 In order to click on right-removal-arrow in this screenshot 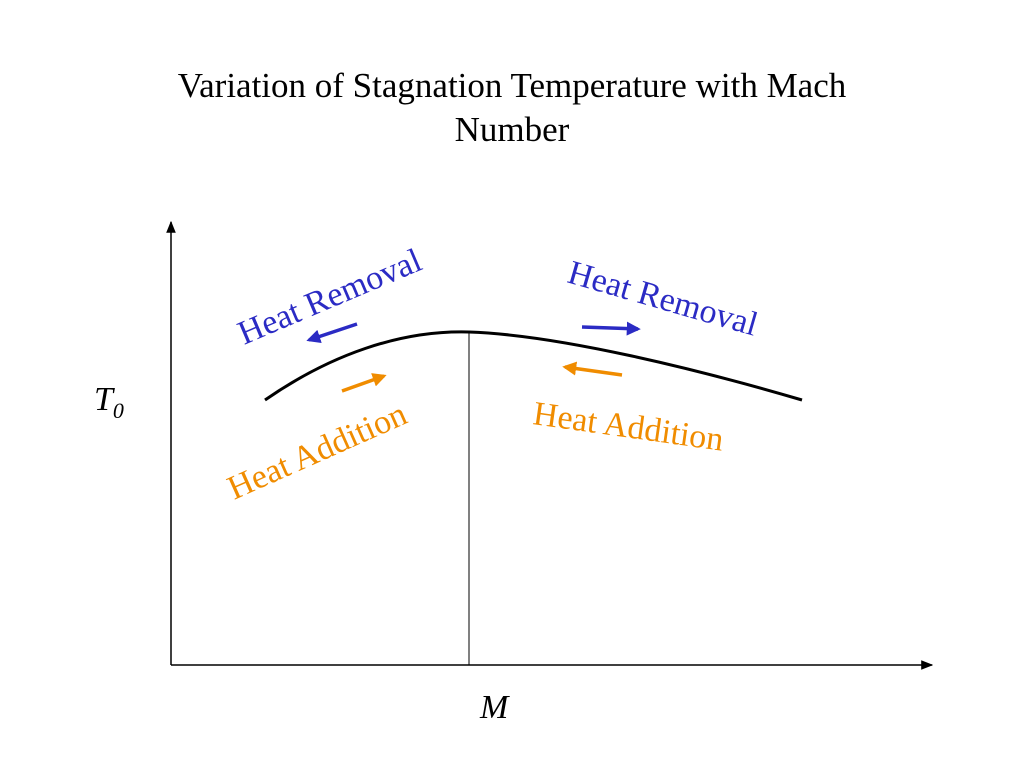, I will do `click(611, 328)`.